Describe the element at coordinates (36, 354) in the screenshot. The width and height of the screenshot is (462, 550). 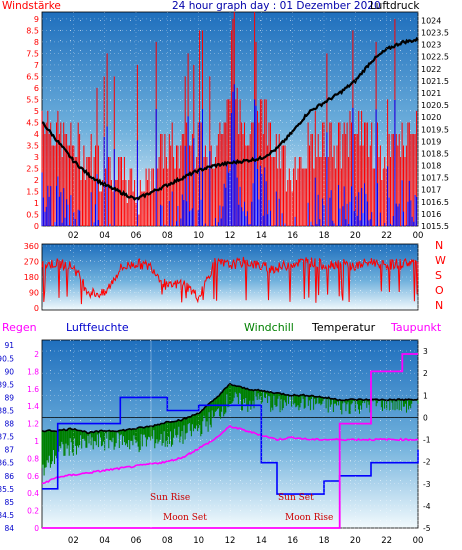
I see `rain-tick-label: 2` at that location.